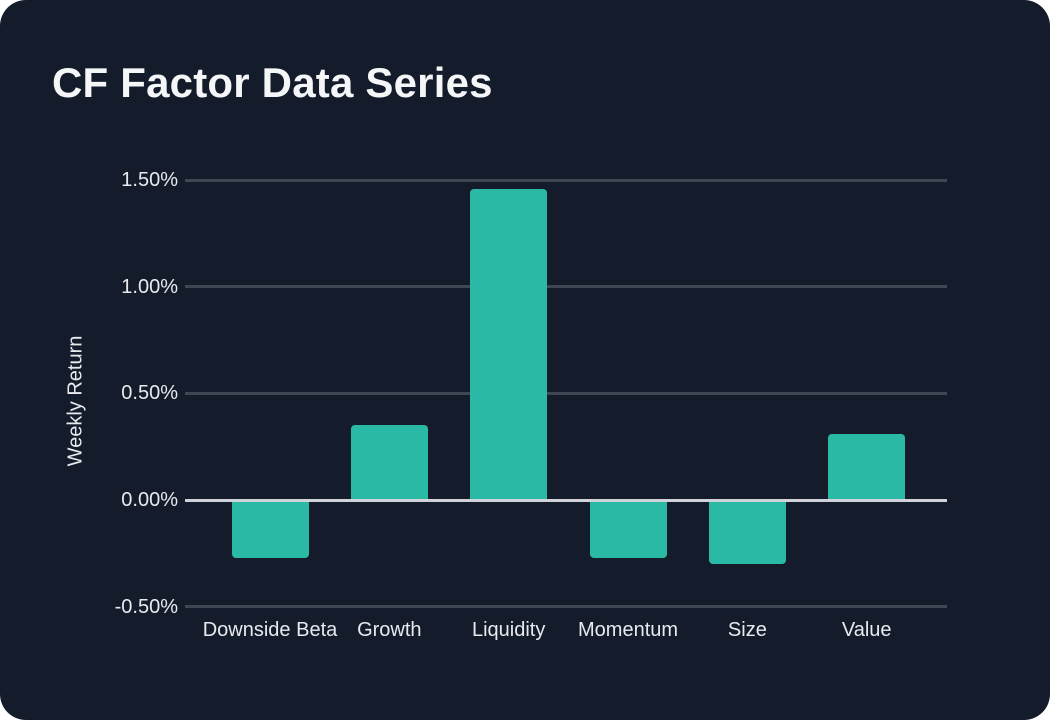  I want to click on x-tick-label-downside-beta: Downside Beta, so click(270, 630).